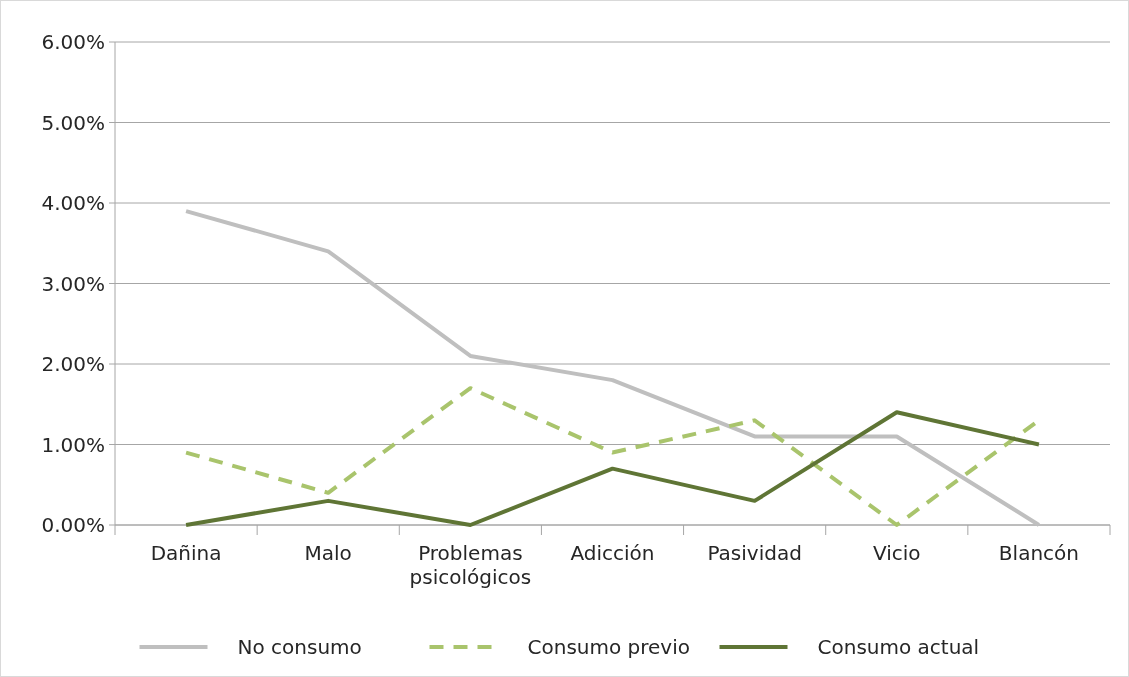 This screenshot has height=677, width=1129. What do you see at coordinates (608, 647) in the screenshot?
I see `legend-label: Consumo previo` at bounding box center [608, 647].